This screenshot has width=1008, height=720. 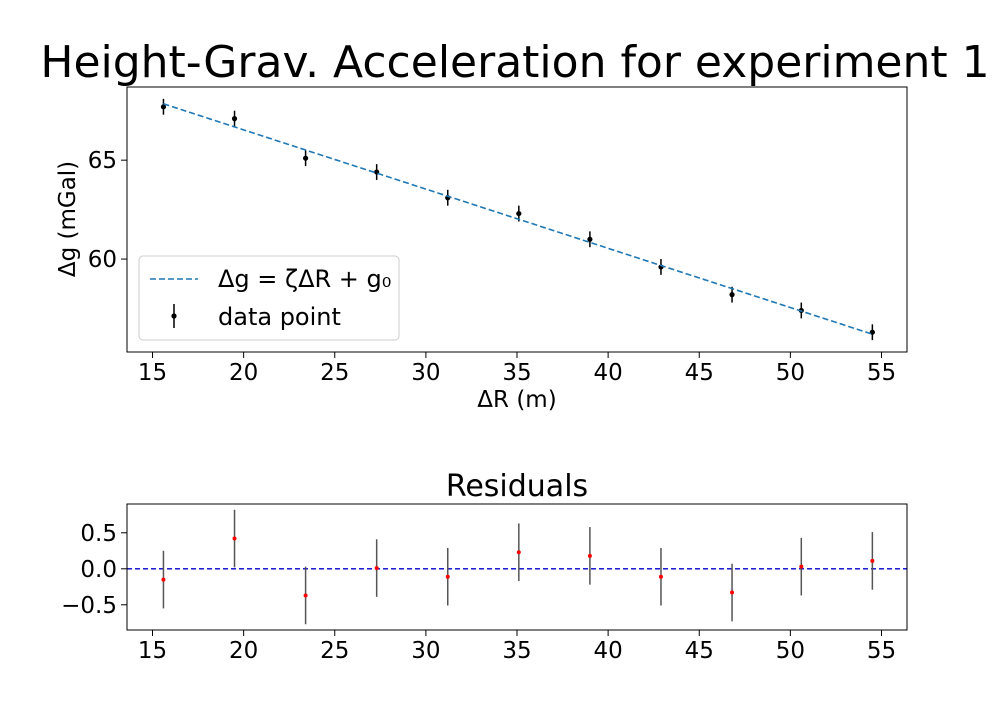 I want to click on main-y-tick-label: 65, so click(x=102, y=161).